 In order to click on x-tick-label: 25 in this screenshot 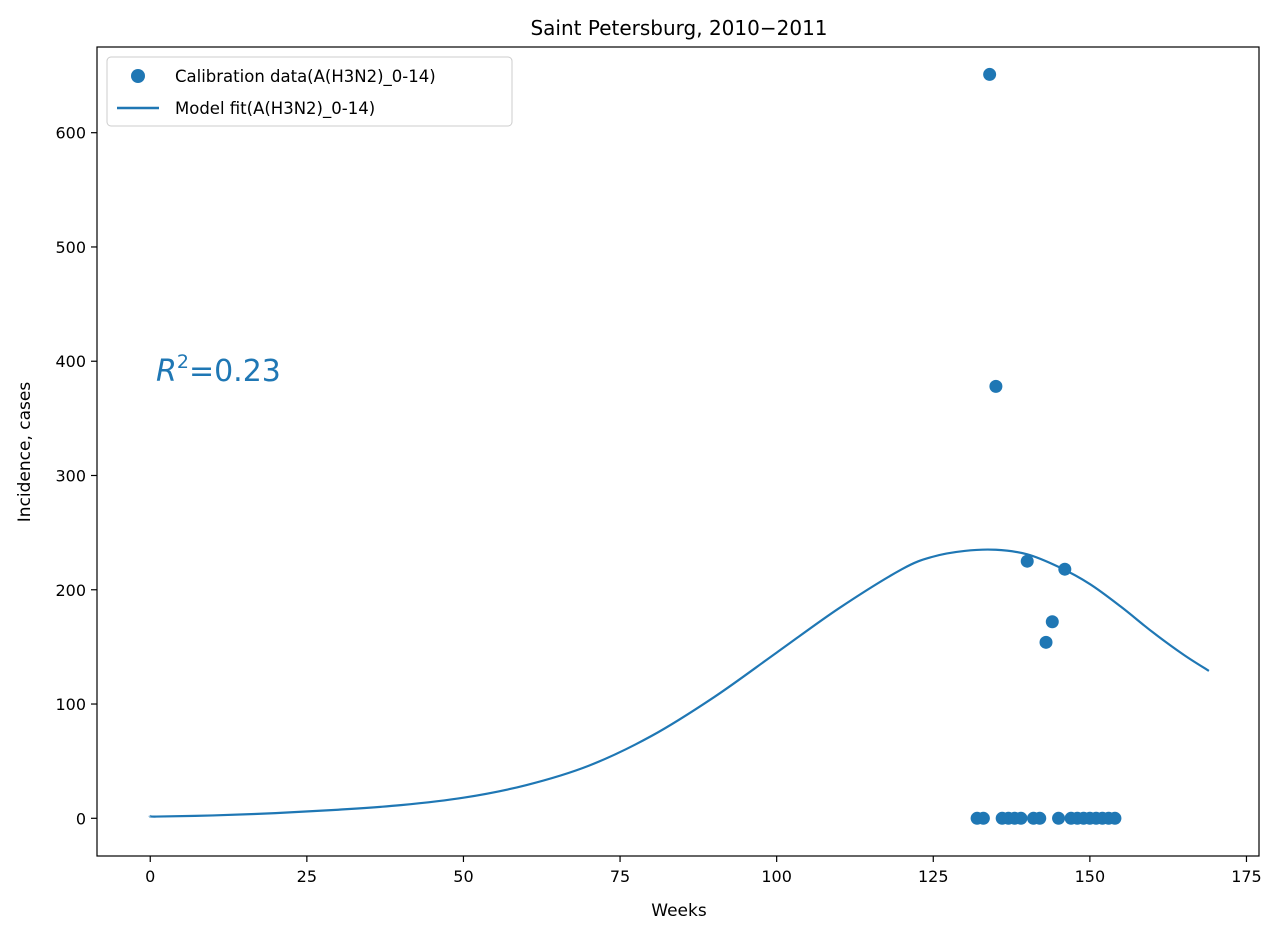, I will do `click(307, 876)`.